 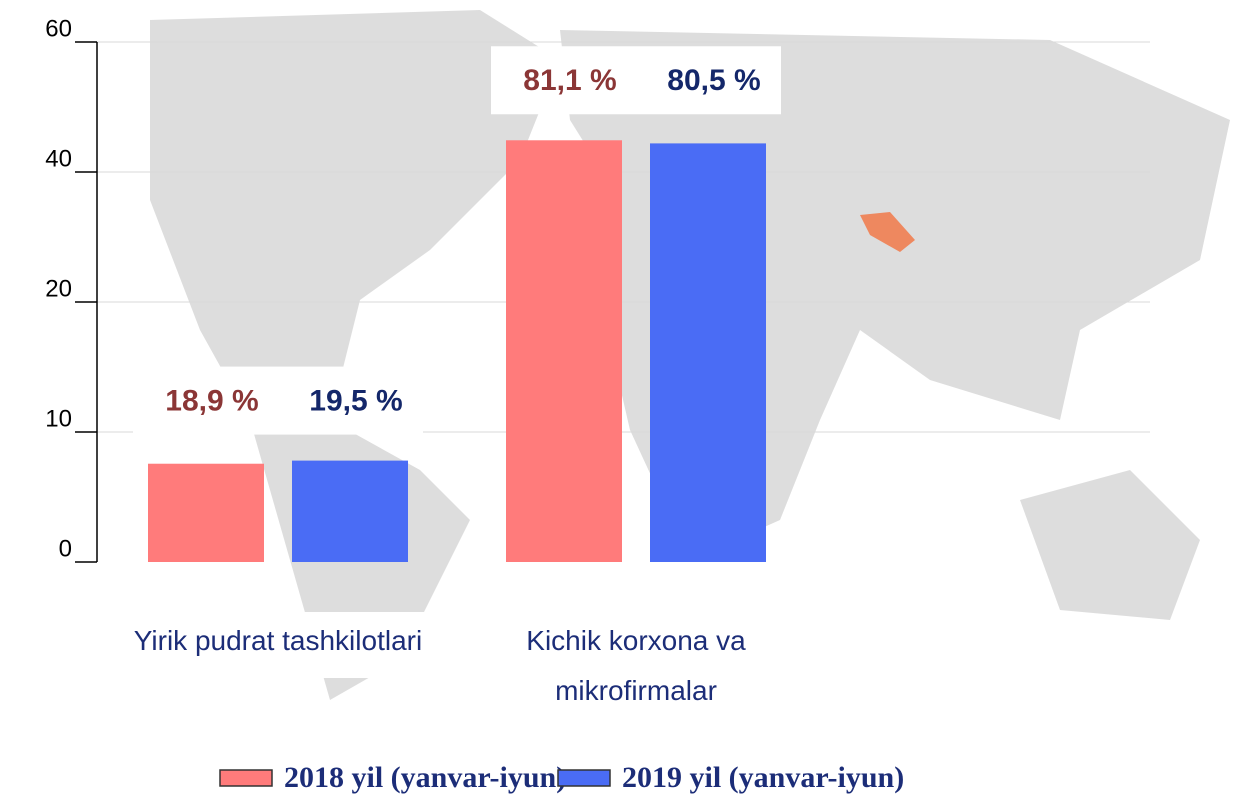 I want to click on y-tick-label: 0, so click(x=65, y=548).